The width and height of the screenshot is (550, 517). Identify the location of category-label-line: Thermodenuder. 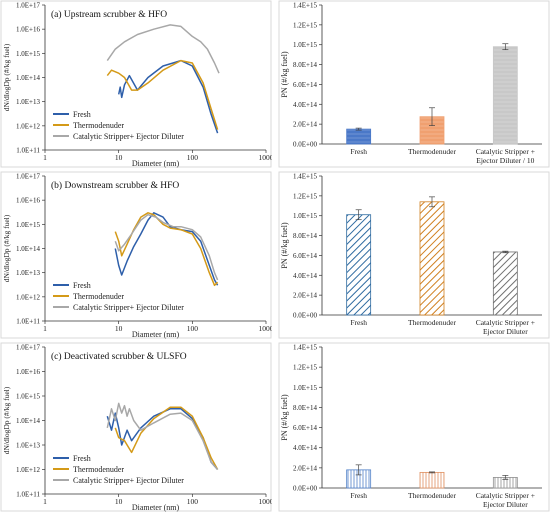
(432, 151).